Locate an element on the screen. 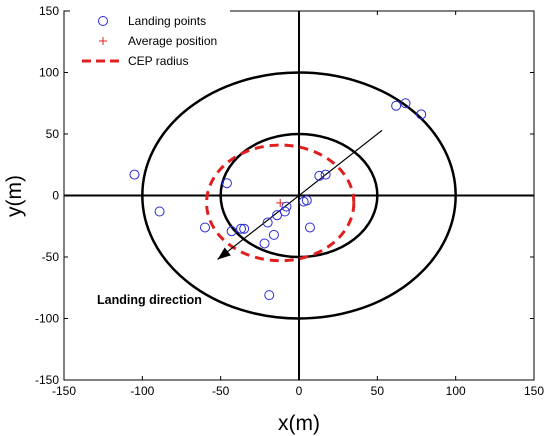 This screenshot has width=550, height=436. average-position-marker is located at coordinates (280, 202).